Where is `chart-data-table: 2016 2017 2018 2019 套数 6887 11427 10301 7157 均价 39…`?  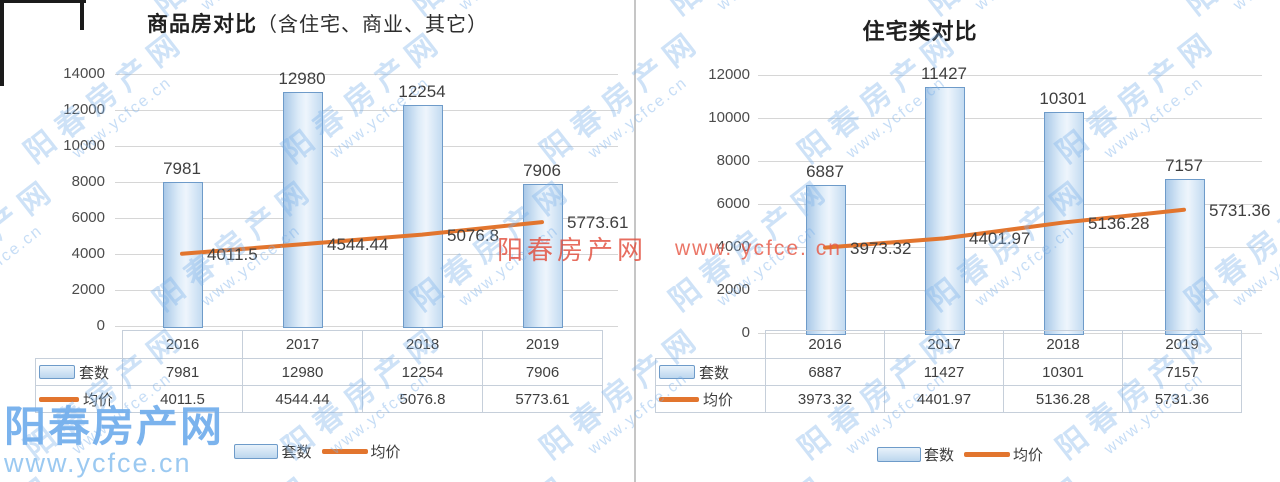 chart-data-table: 2016 2017 2018 2019 套数 6887 11427 10301 7157 均价 39… is located at coordinates (948, 371).